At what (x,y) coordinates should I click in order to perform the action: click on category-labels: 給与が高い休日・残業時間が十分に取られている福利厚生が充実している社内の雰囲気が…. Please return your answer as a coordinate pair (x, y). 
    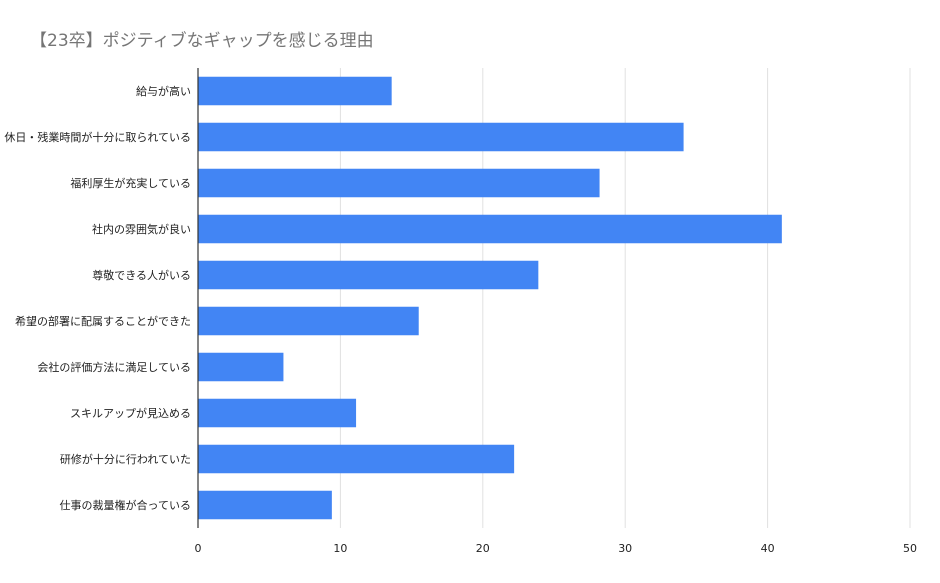
    Looking at the image, I should click on (97, 298).